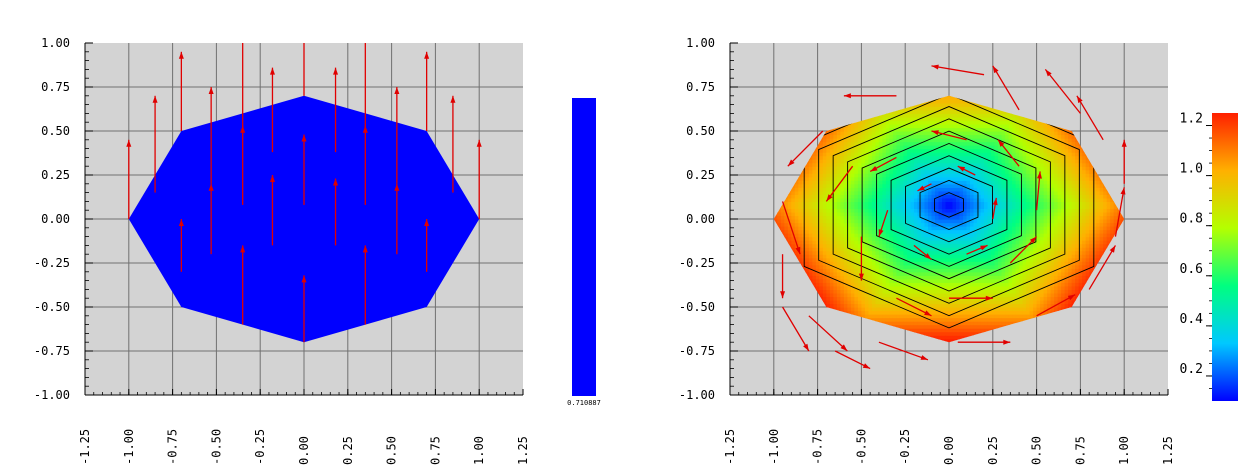 The width and height of the screenshot is (1243, 469). What do you see at coordinates (392, 450) in the screenshot?
I see `x-tick-label: 0.50` at bounding box center [392, 450].